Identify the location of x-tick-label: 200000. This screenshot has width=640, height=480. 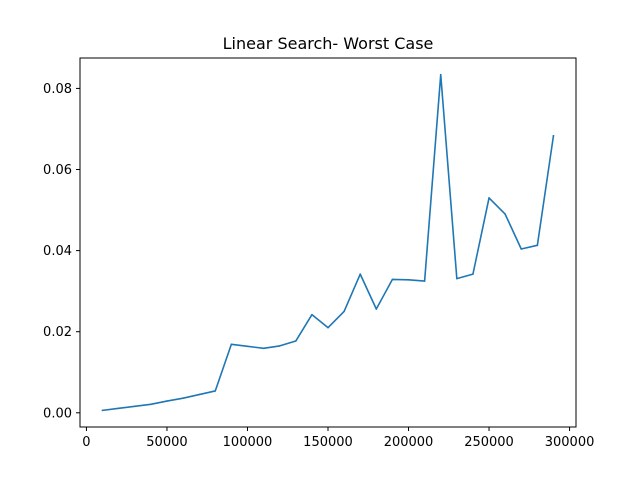
(409, 442).